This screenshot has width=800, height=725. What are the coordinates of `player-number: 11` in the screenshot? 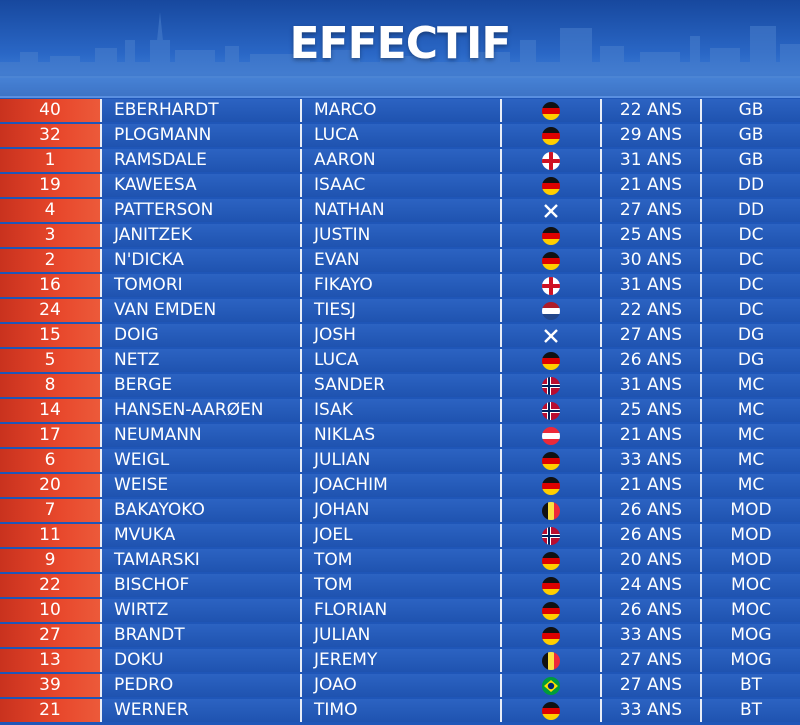 It's located at (50, 535).